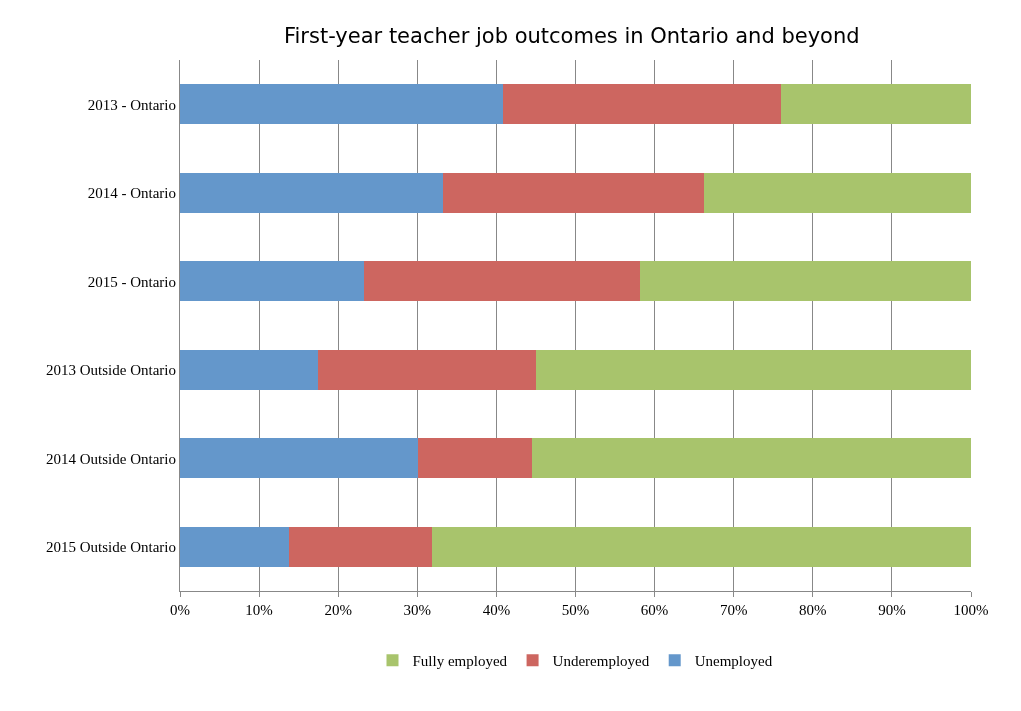 This screenshot has width=1021, height=711. What do you see at coordinates (131, 104) in the screenshot?
I see `y-tick-label: 2013 - Ontario` at bounding box center [131, 104].